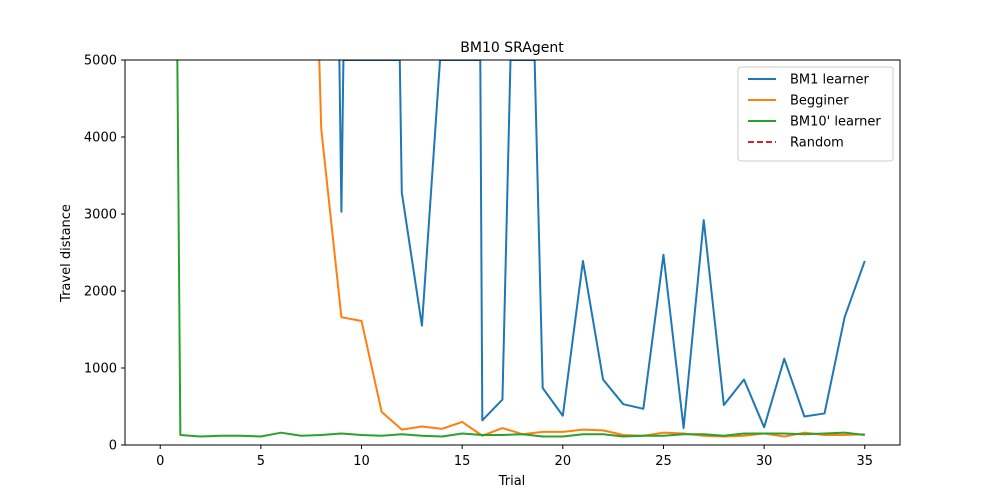  I want to click on x-tick-label: 10, so click(361, 461).